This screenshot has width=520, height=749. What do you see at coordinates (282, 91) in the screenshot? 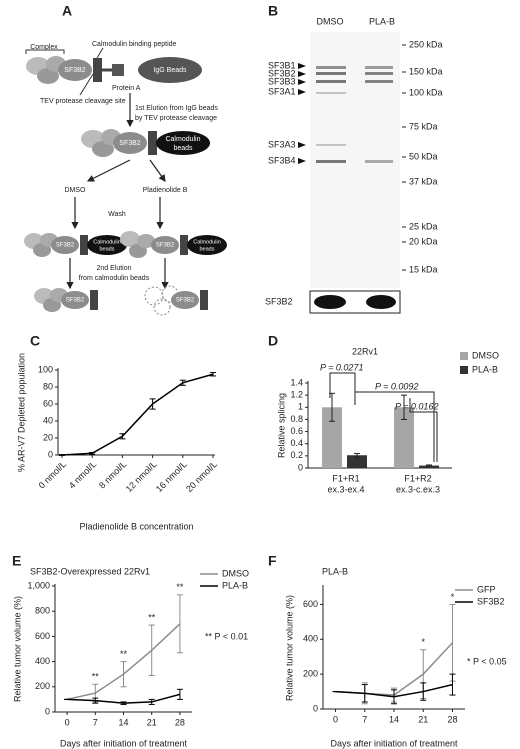
I see `band-label: SF3A1` at bounding box center [282, 91].